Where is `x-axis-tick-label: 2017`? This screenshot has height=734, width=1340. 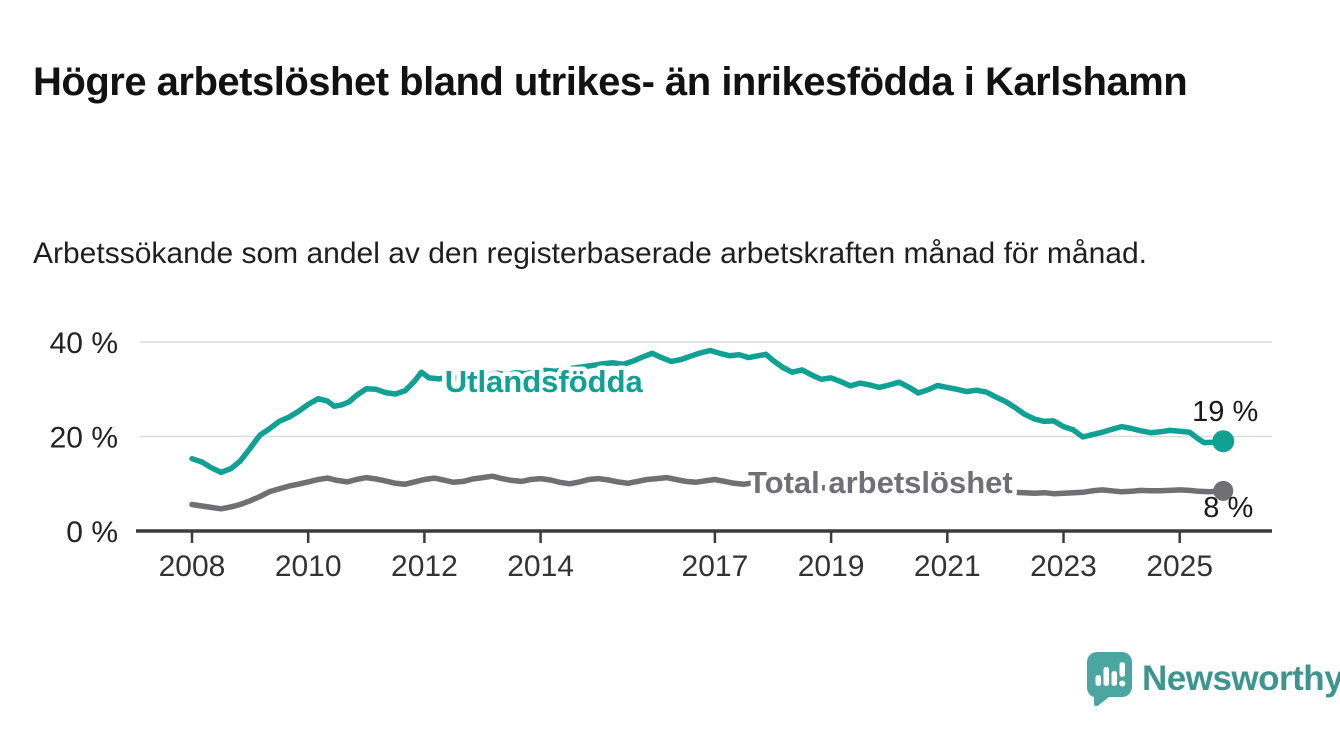 x-axis-tick-label: 2017 is located at coordinates (715, 566).